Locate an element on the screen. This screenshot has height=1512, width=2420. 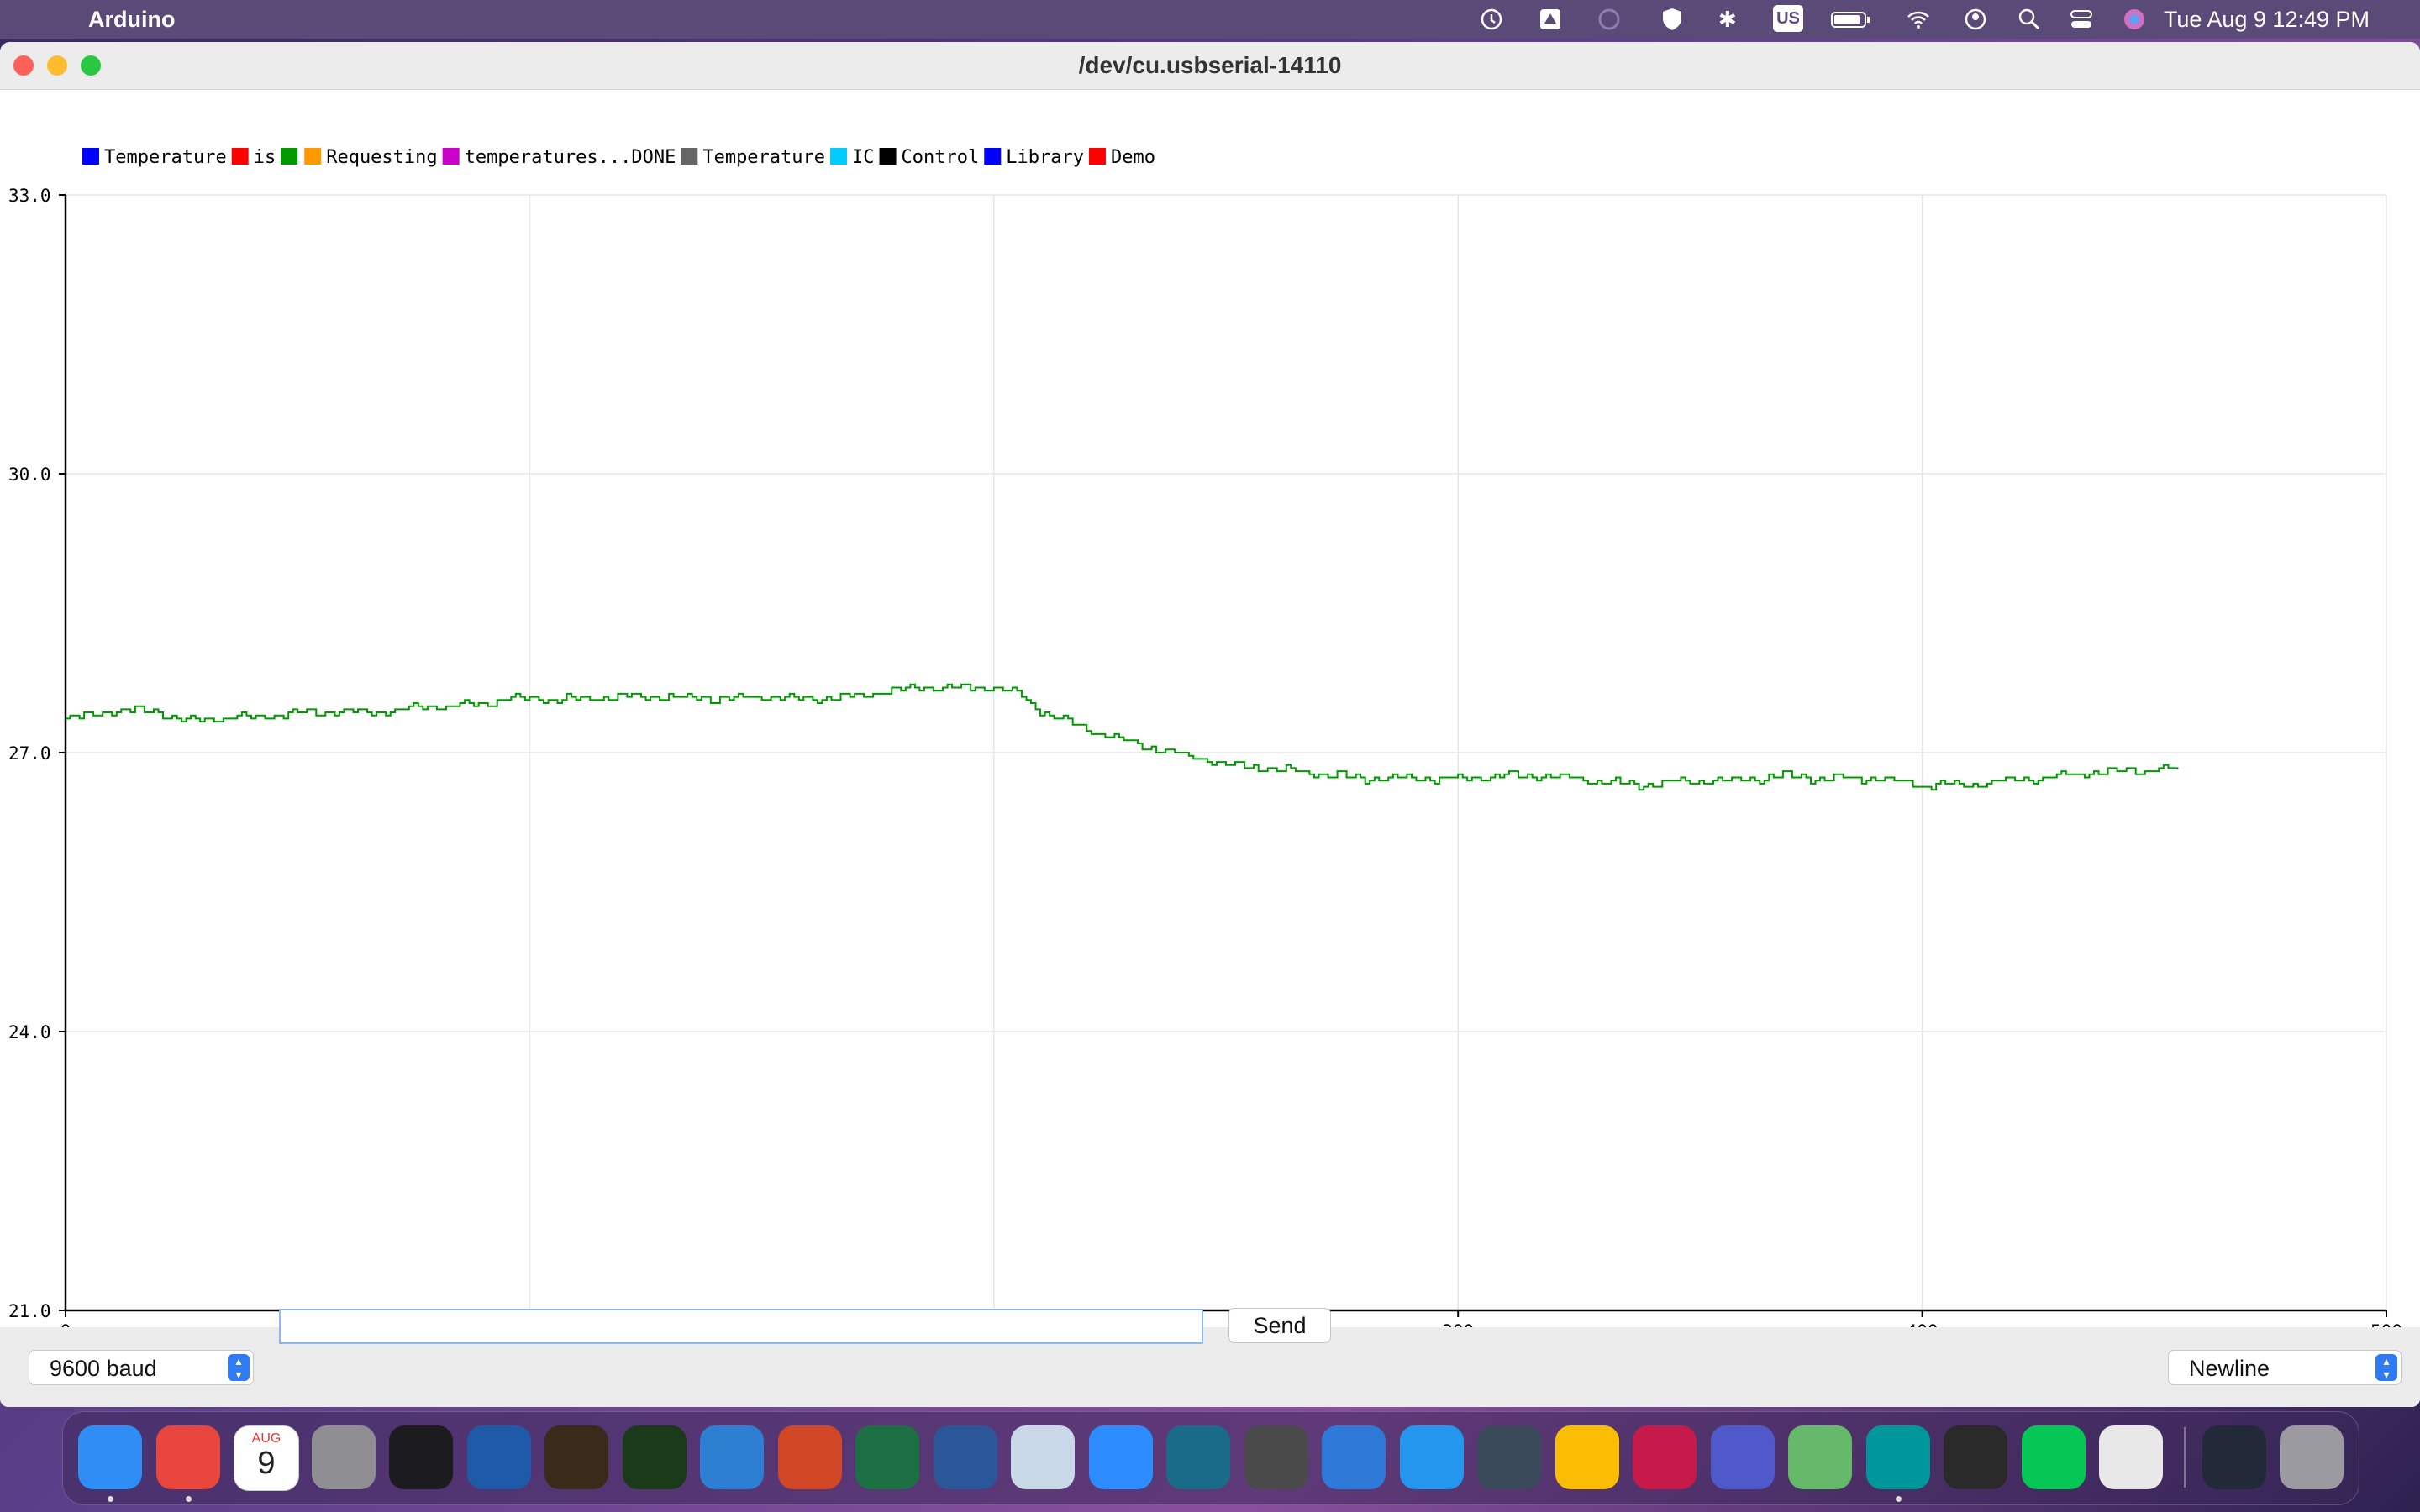
powerpoint-icon is located at coordinates (810, 1457).